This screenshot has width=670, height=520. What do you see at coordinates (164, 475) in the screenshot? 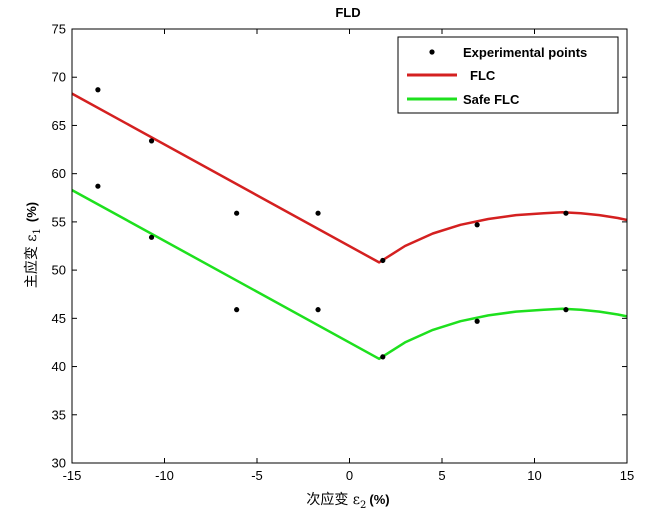
I see `x-tick-label: -10` at bounding box center [164, 475].